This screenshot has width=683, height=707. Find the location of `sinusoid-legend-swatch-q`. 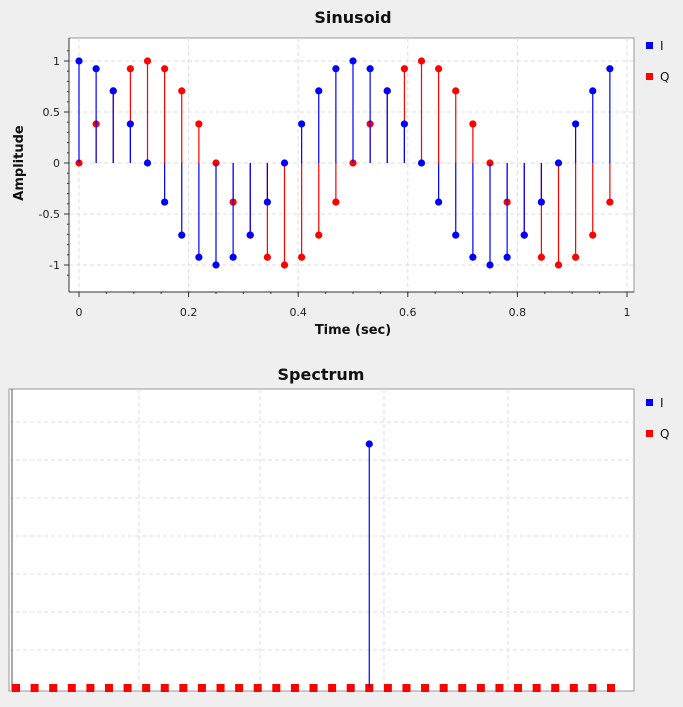

sinusoid-legend-swatch-q is located at coordinates (649, 76).